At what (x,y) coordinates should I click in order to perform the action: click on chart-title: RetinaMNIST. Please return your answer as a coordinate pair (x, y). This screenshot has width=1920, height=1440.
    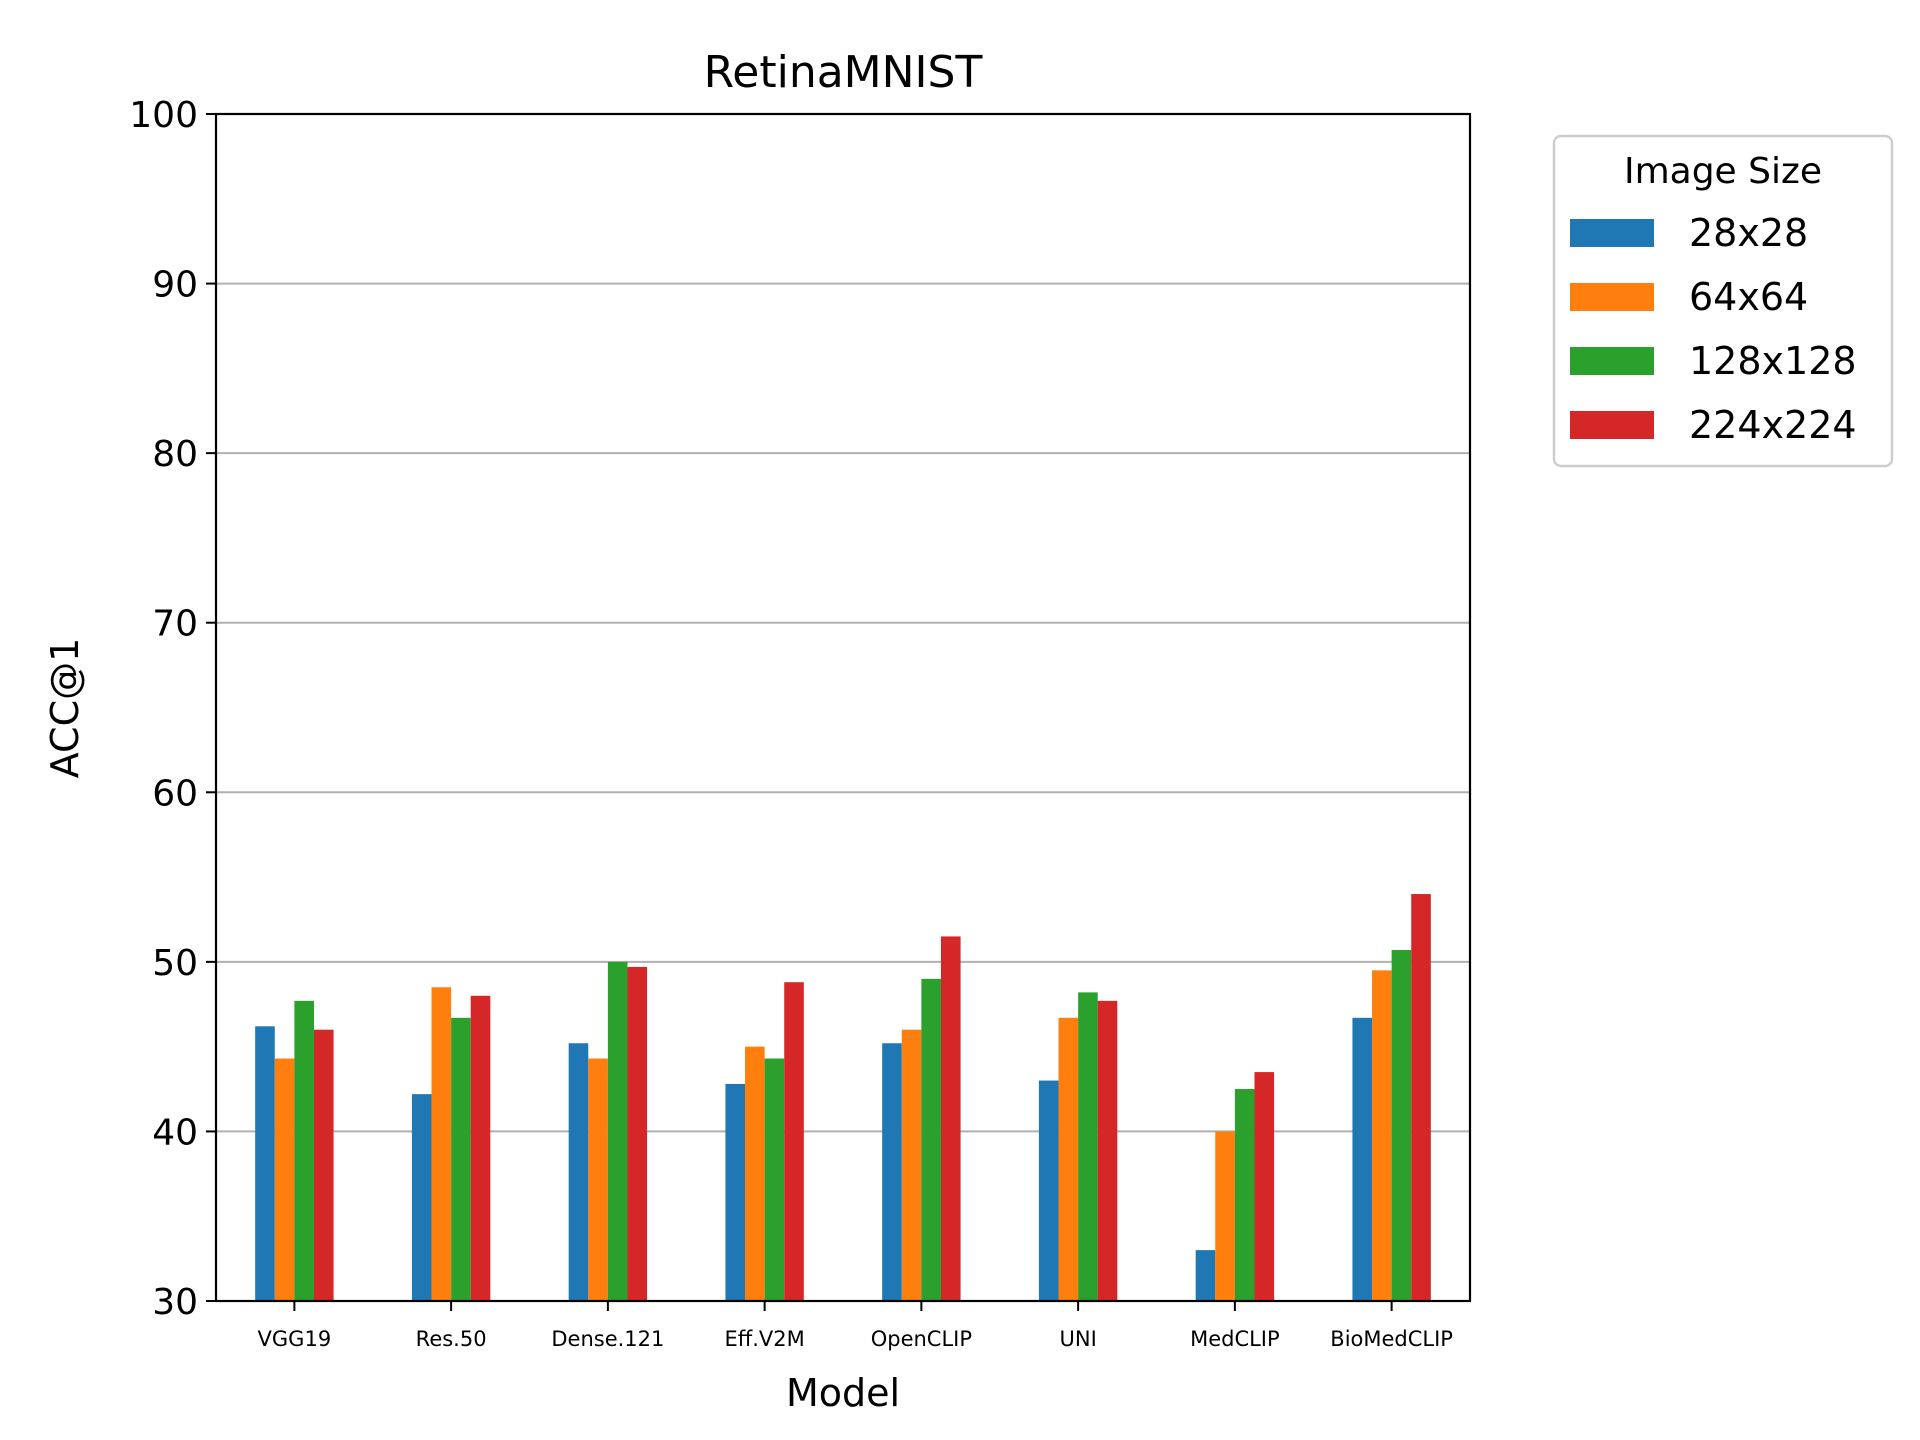
    Looking at the image, I should click on (843, 72).